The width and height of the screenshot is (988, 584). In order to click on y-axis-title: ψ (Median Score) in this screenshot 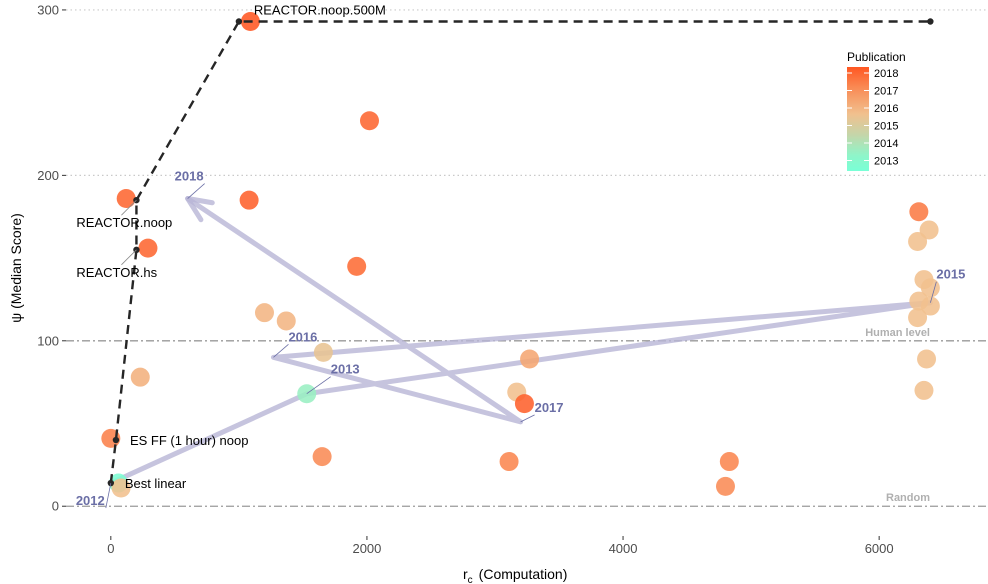, I will do `click(16, 268)`.